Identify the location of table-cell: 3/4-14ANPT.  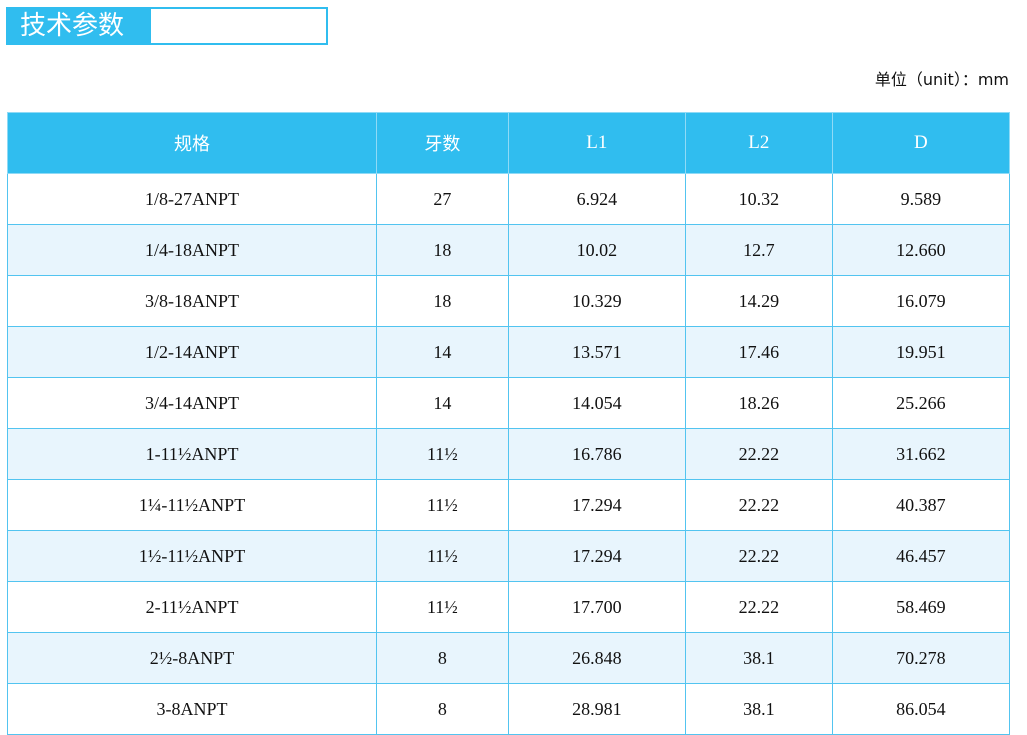
(192, 403).